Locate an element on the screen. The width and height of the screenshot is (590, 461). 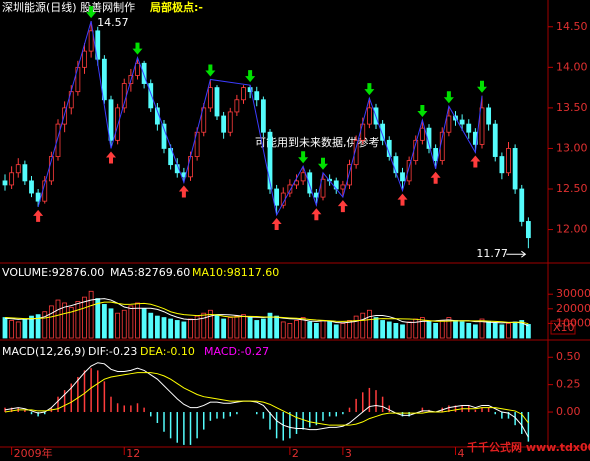
macd-header: MACD(12,26,9) is located at coordinates (44, 351).